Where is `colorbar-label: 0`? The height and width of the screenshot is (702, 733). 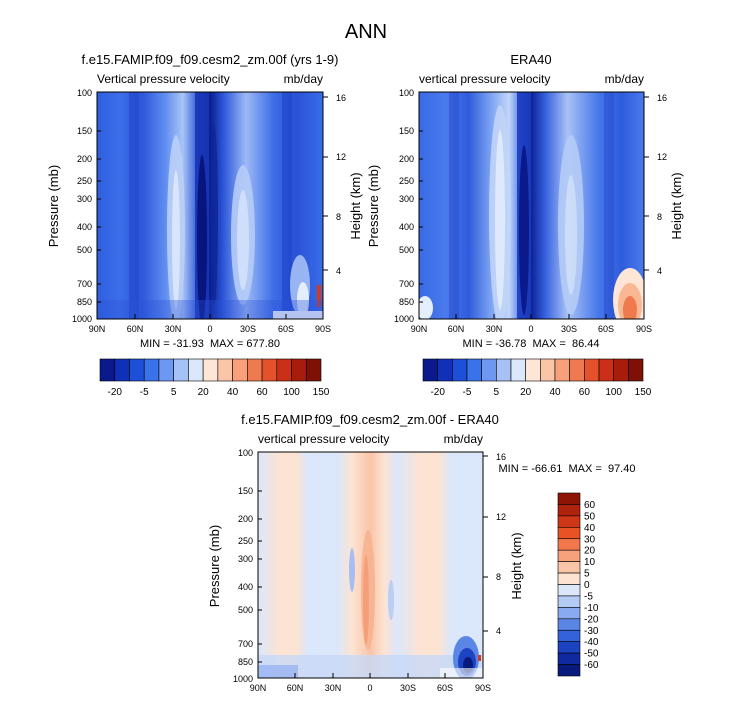 colorbar-label: 0 is located at coordinates (587, 585).